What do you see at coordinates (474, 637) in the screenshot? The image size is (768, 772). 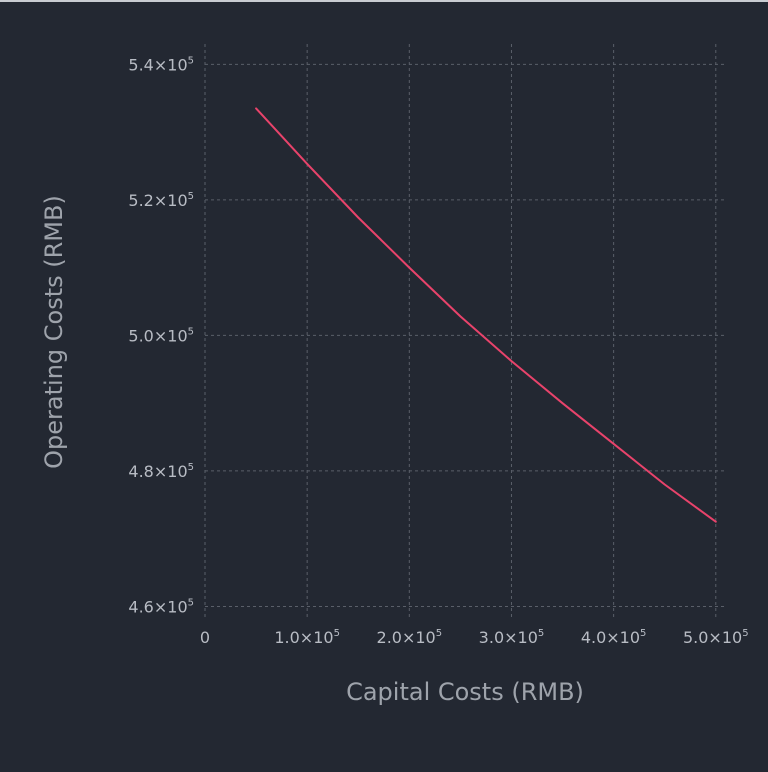 I see `x-axis-ticks: 0 1.0×105 2.0×105 3.0×105 4.0×105 5.0×105` at bounding box center [474, 637].